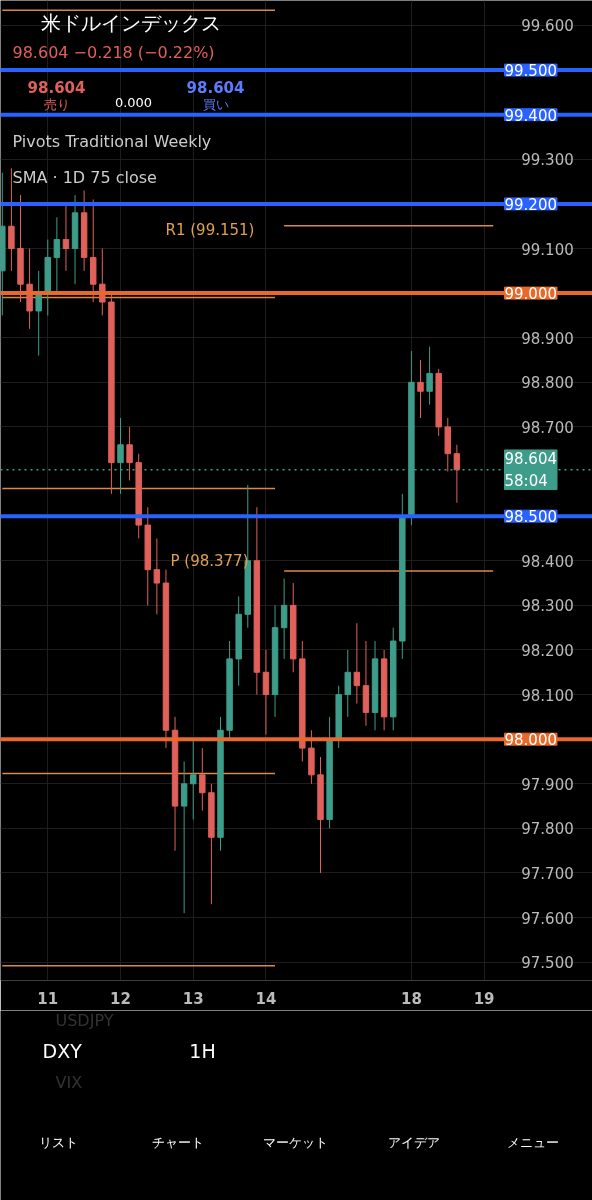 This screenshot has height=1200, width=592. What do you see at coordinates (202, 1050) in the screenshot?
I see `text: 1H` at bounding box center [202, 1050].